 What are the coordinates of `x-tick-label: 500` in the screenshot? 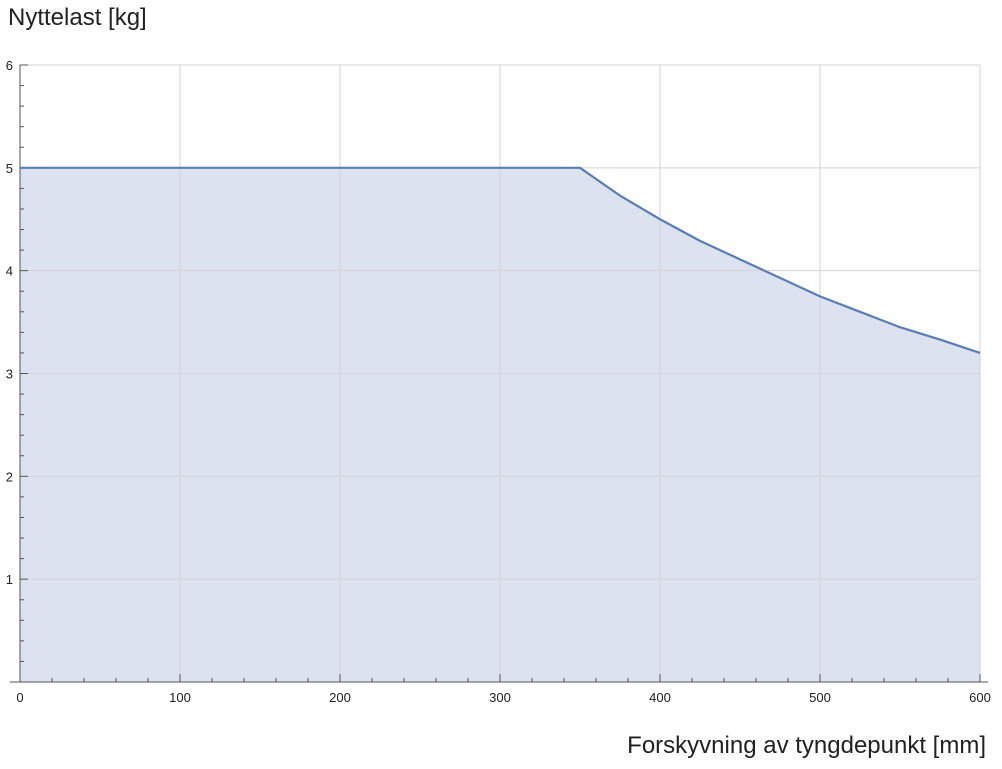 It's located at (820, 697).